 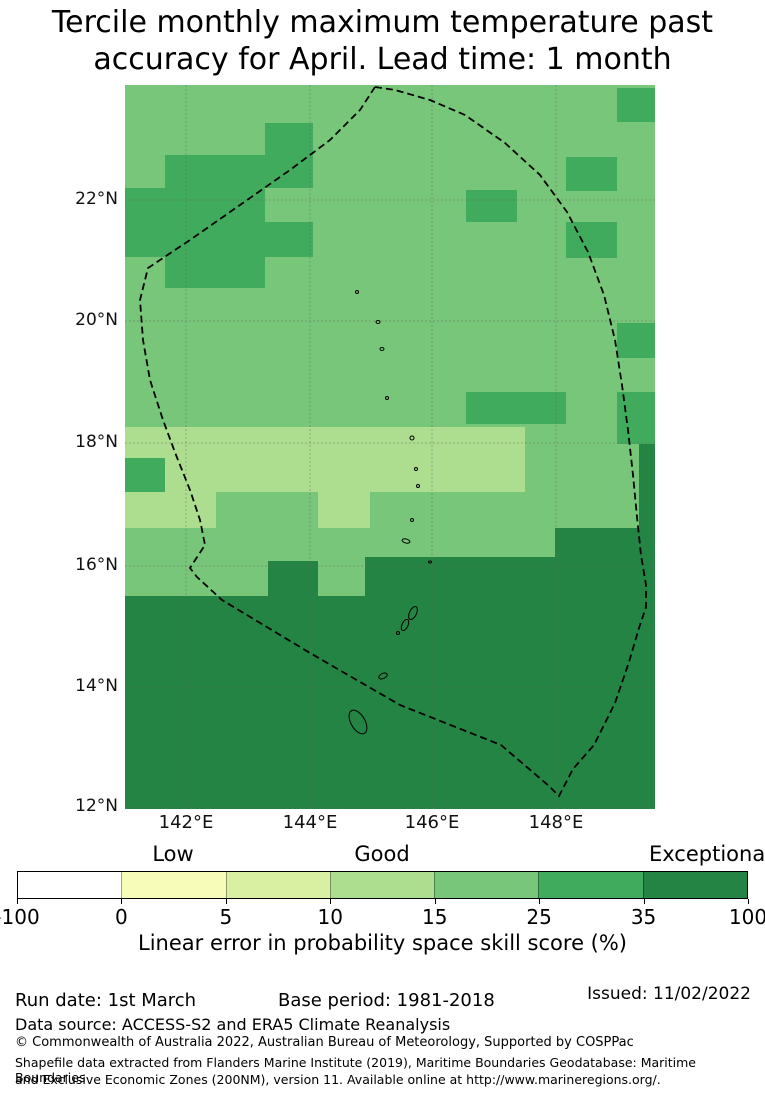 What do you see at coordinates (432, 822) in the screenshot?
I see `x-axis-tick-label: 146°E` at bounding box center [432, 822].